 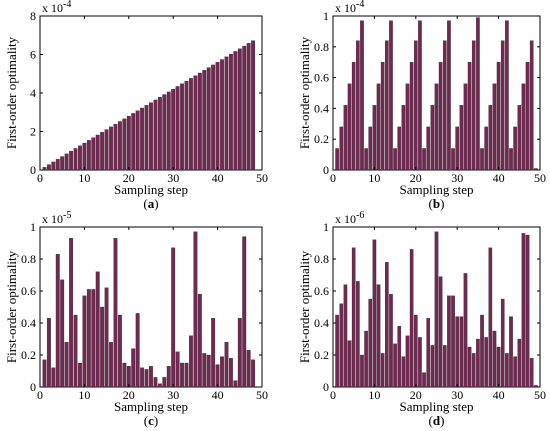 What do you see at coordinates (436, 309) in the screenshot?
I see `bars` at bounding box center [436, 309].